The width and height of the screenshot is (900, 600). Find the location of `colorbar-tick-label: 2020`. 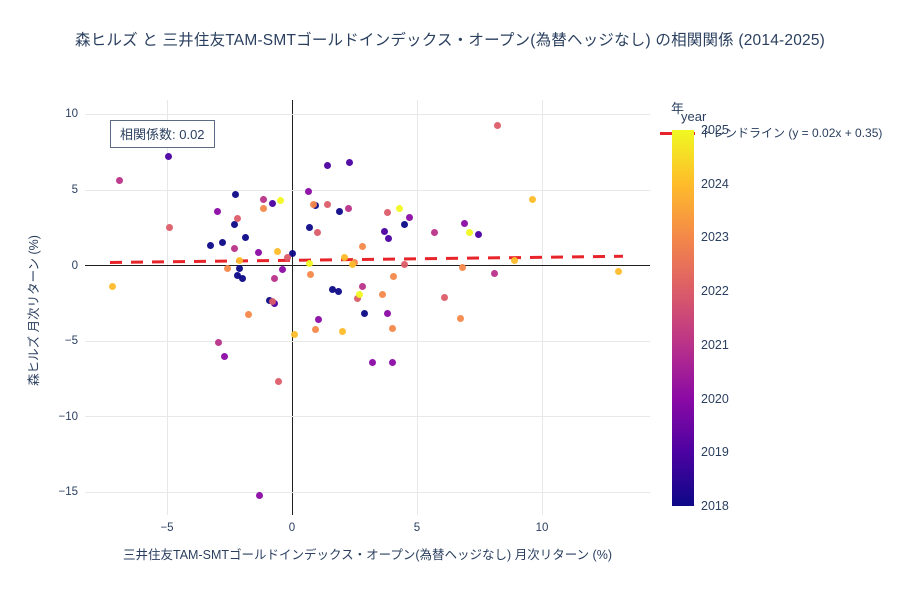

colorbar-tick-label: 2020 is located at coordinates (715, 398).